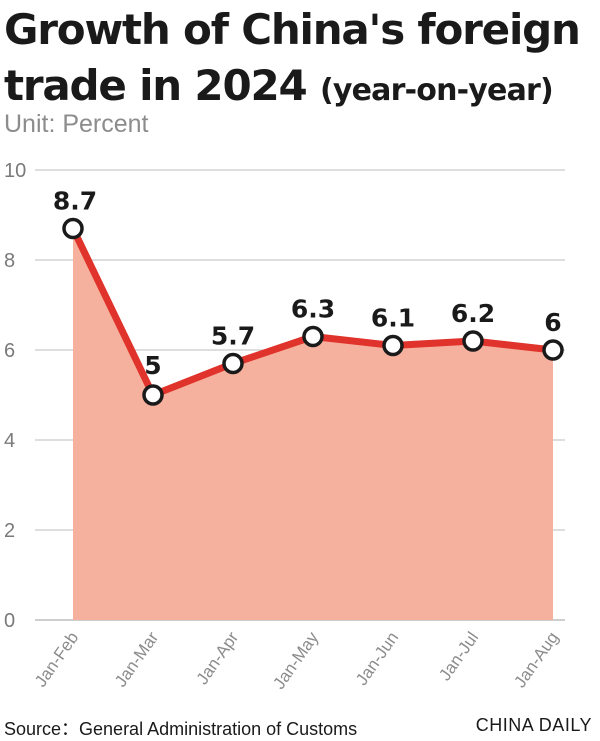 The height and width of the screenshot is (741, 600). I want to click on y-tick-label: 0, so click(9, 621).